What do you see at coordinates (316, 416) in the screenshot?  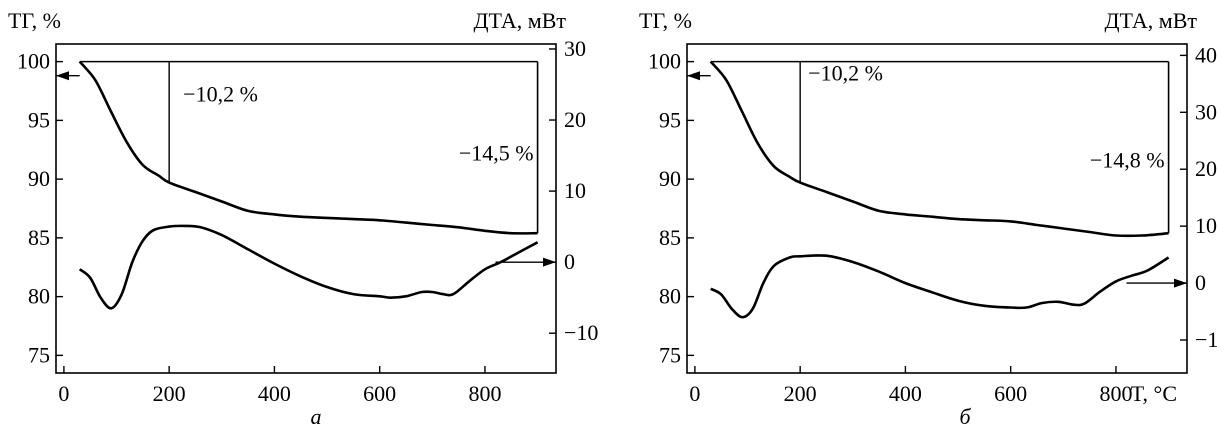 I see `panel-label: а` at bounding box center [316, 416].